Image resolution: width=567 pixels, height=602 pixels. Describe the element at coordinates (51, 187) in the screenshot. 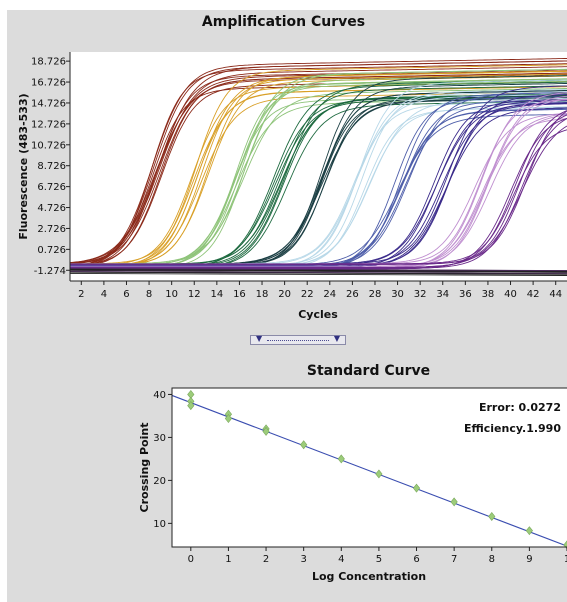

I see `amplification-y-tick-label: 6.726` at that location.